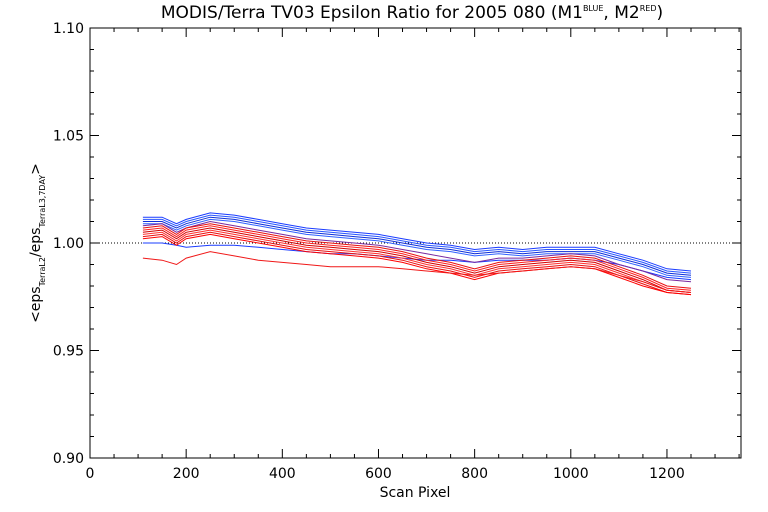 The height and width of the screenshot is (512, 768). I want to click on ylabel-b: /eps, so click(36, 243).